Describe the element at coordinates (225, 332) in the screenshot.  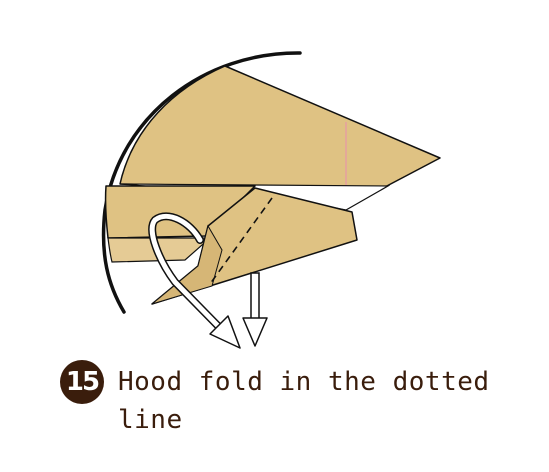
I see `curved-arrow-head` at that location.